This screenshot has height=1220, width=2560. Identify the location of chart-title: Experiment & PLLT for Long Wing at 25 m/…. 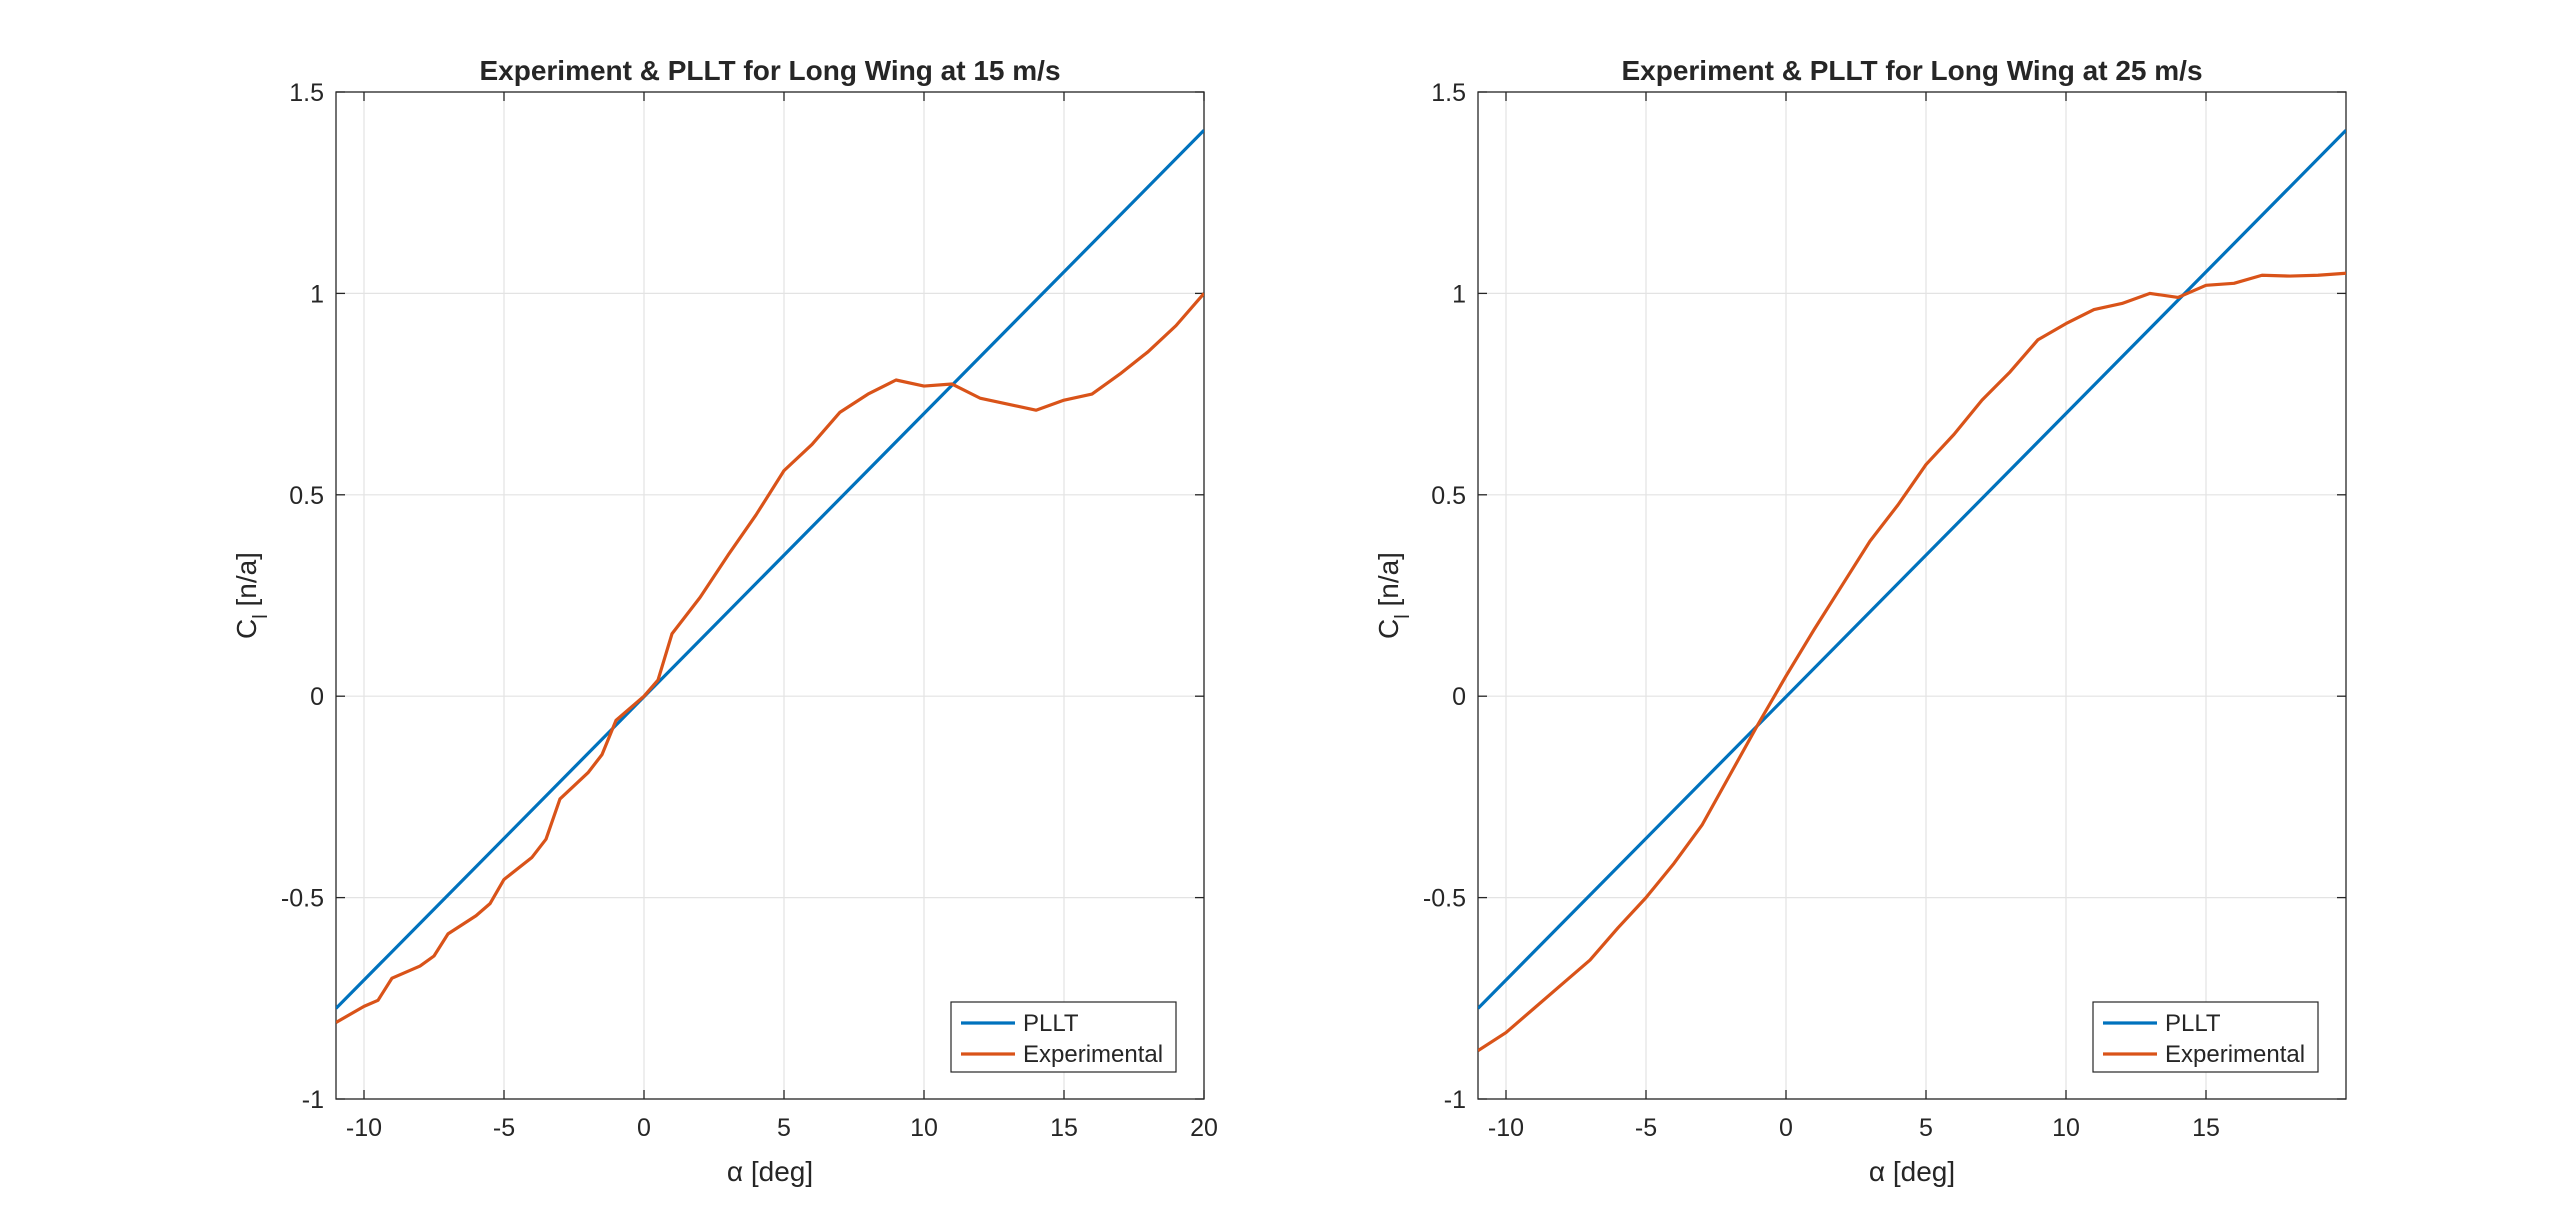
(1911, 70).